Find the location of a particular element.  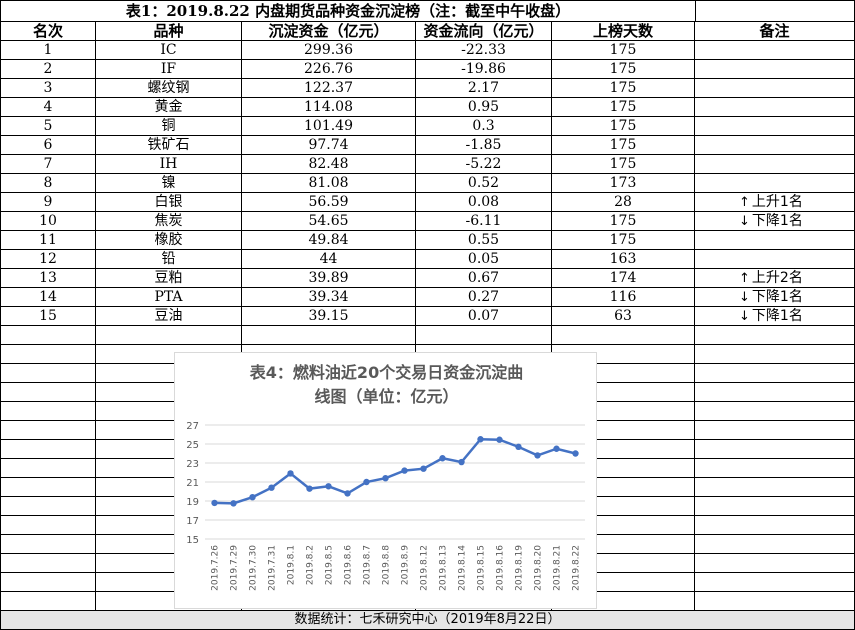

cell-sediment: 82.48 is located at coordinates (329, 164).